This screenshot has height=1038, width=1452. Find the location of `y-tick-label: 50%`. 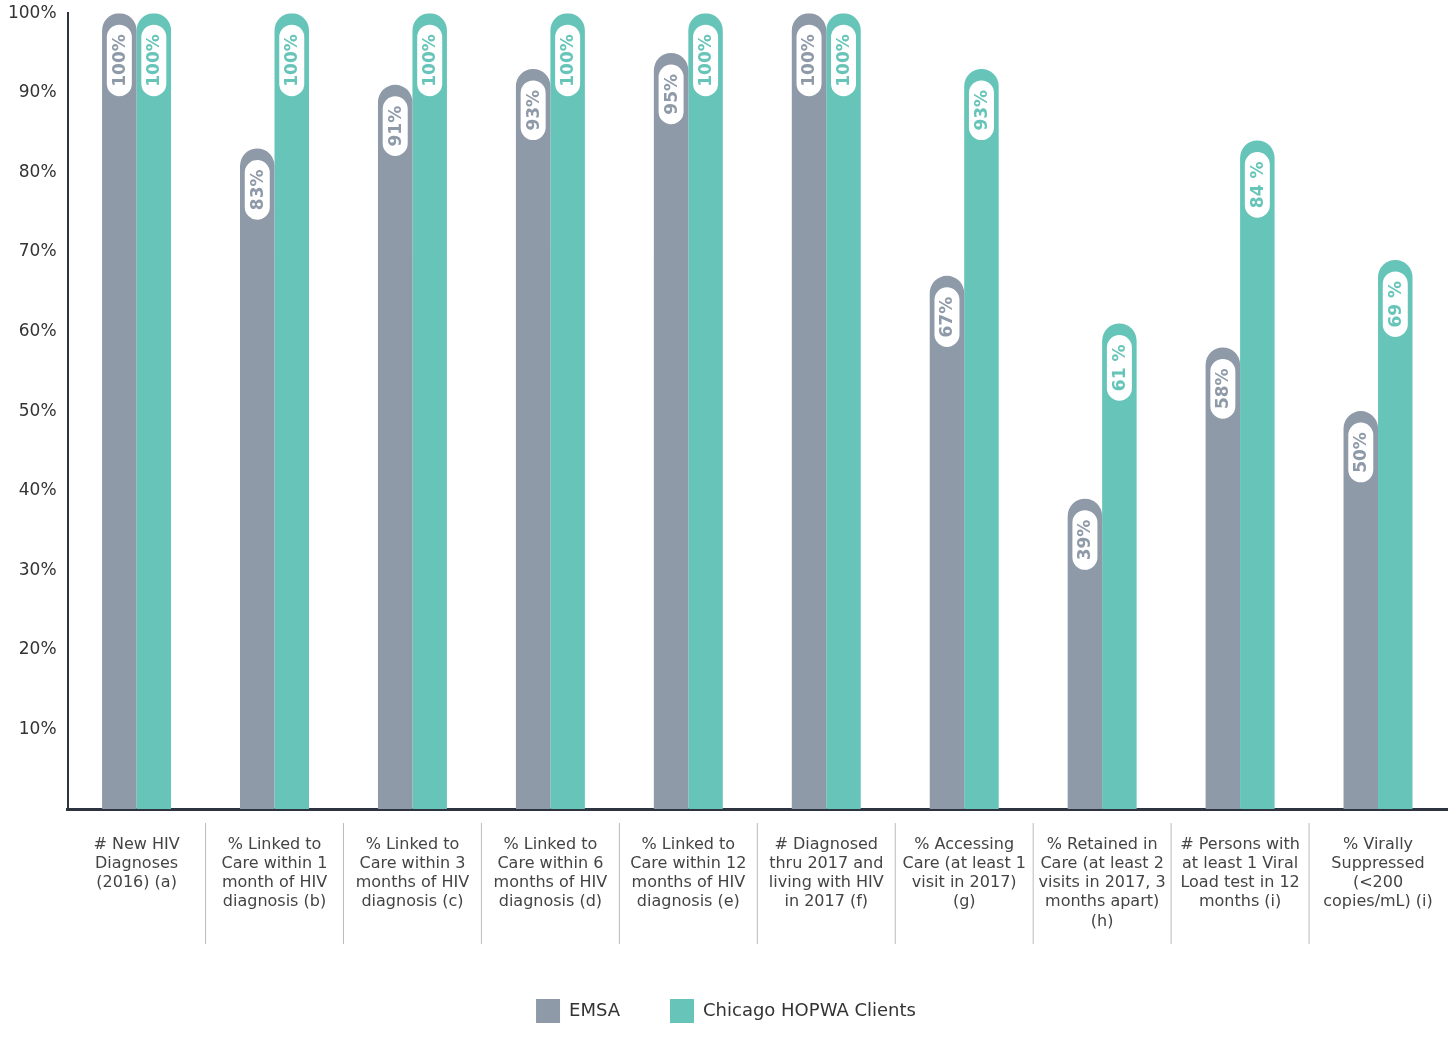

y-tick-label: 50% is located at coordinates (37, 409).